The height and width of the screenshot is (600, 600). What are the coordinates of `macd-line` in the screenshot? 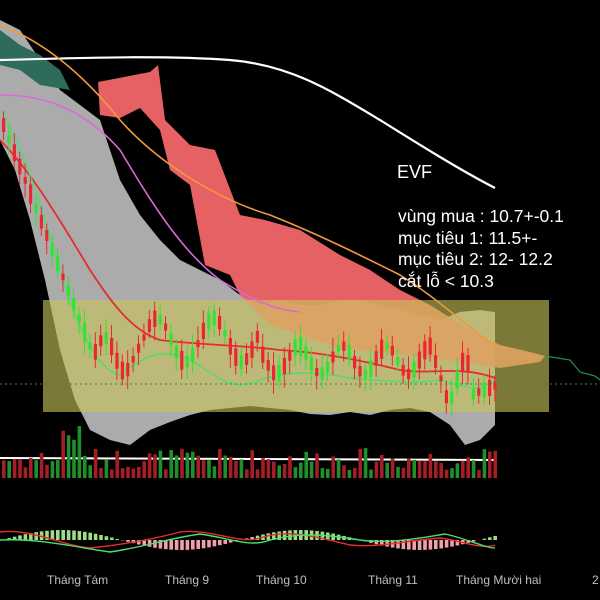 It's located at (248, 539).